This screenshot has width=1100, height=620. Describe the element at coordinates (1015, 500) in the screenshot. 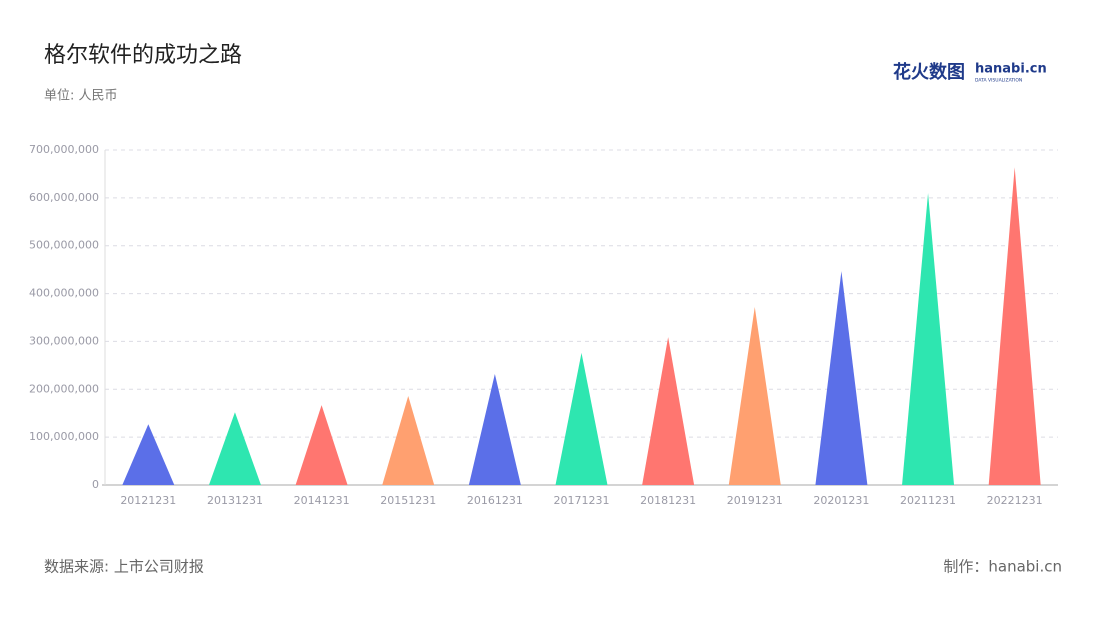

I see `x-tick-label: 20221231` at that location.